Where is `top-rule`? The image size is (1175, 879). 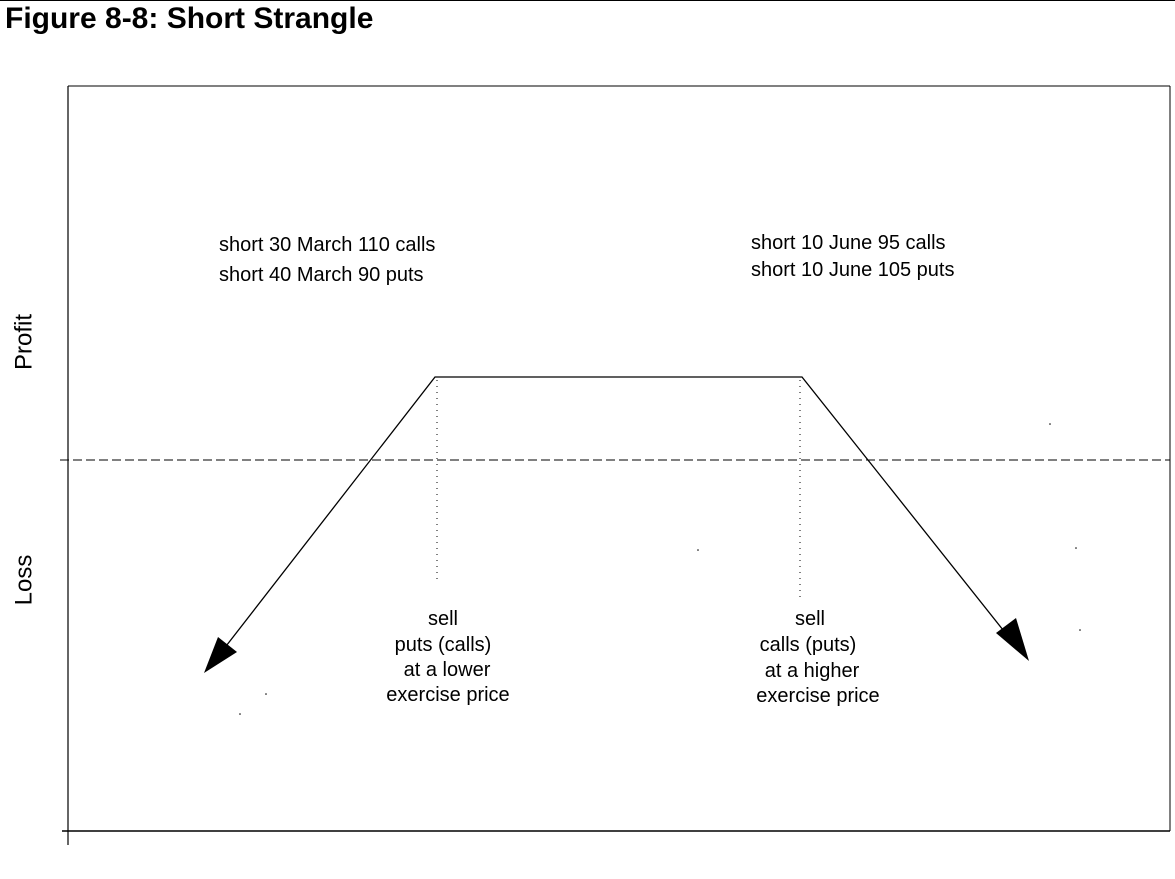 top-rule is located at coordinates (587, 0).